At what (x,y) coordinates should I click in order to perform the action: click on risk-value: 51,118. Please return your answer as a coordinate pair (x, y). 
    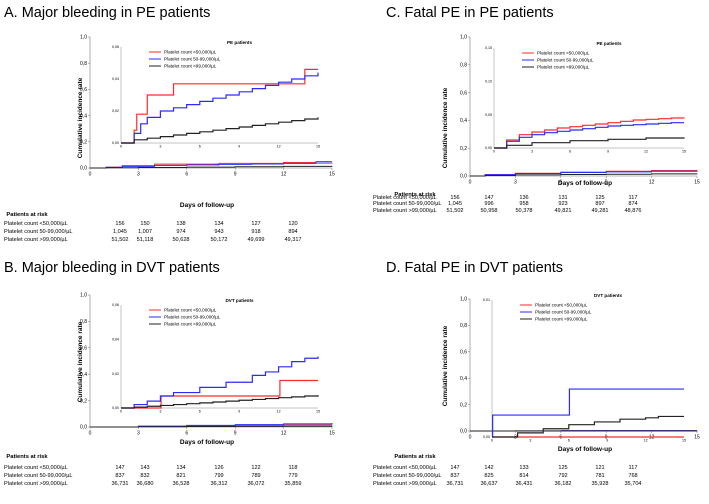
    Looking at the image, I should click on (145, 240).